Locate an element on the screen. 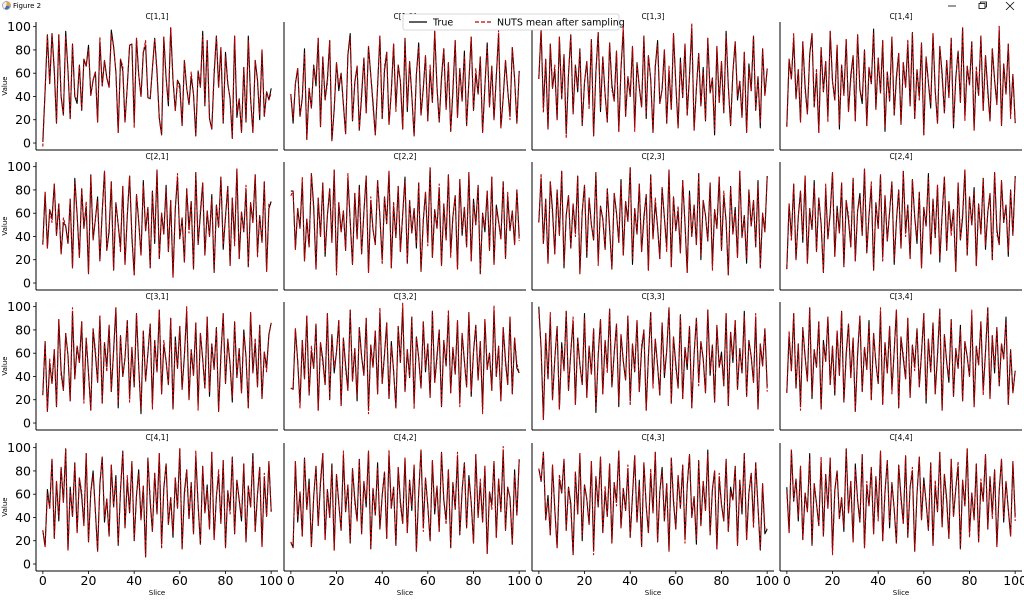 This screenshot has height=600, width=1024. subplot-title: C[2,3] is located at coordinates (652, 156).